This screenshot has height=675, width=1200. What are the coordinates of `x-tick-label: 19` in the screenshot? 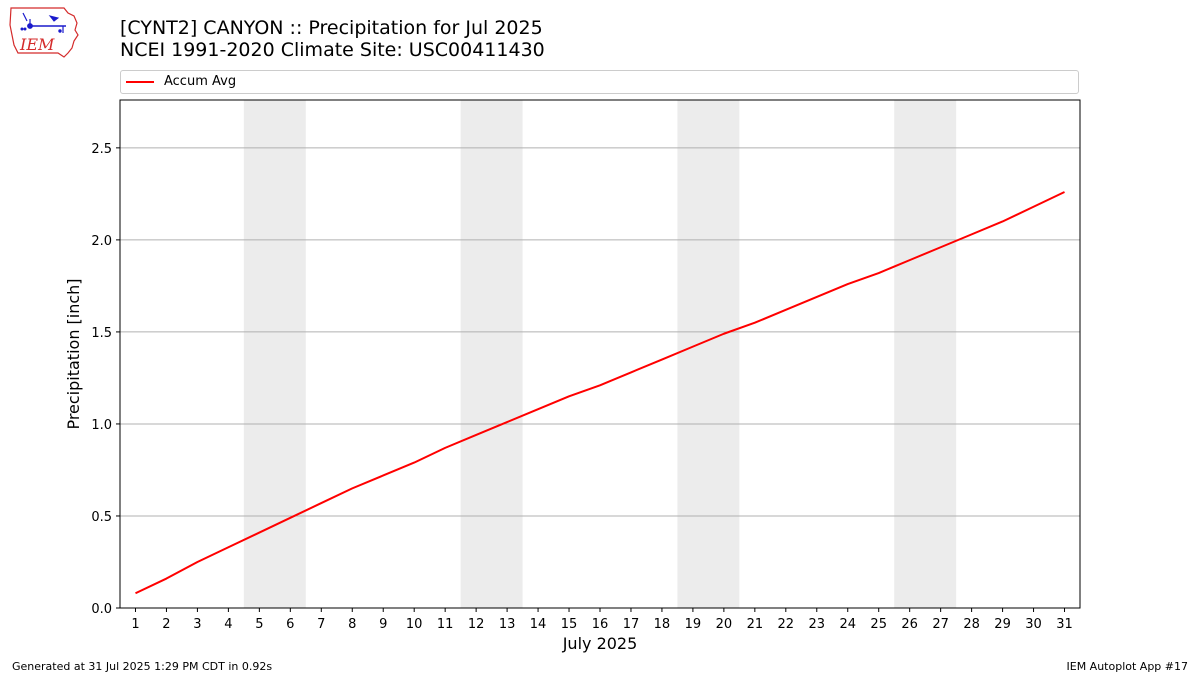 It's located at (693, 624).